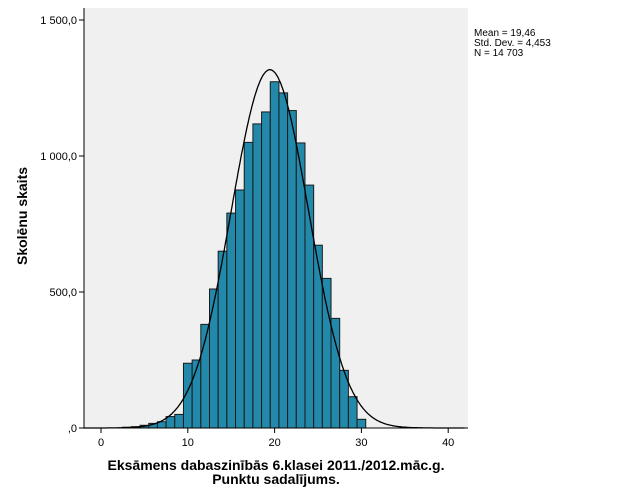  What do you see at coordinates (22, 216) in the screenshot?
I see `y-axis-title: Skolēnu skaits` at bounding box center [22, 216].